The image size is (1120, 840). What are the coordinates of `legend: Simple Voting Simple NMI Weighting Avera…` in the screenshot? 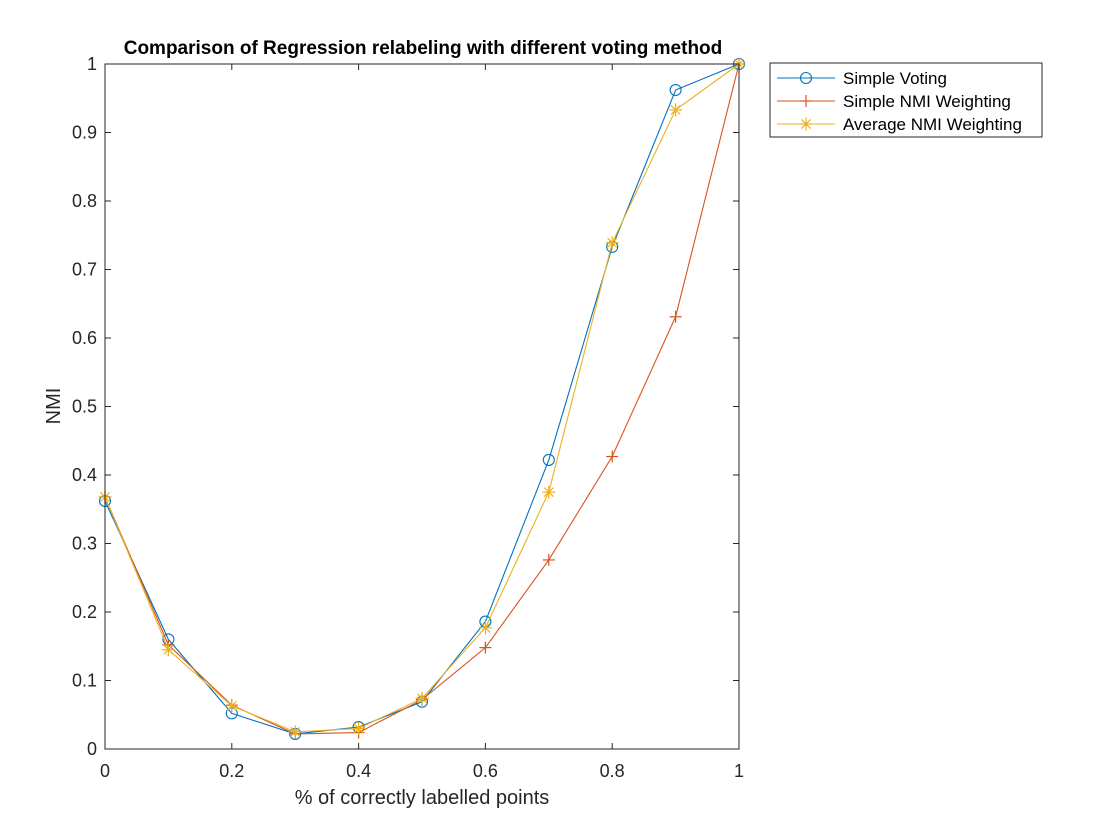 It's located at (906, 100).